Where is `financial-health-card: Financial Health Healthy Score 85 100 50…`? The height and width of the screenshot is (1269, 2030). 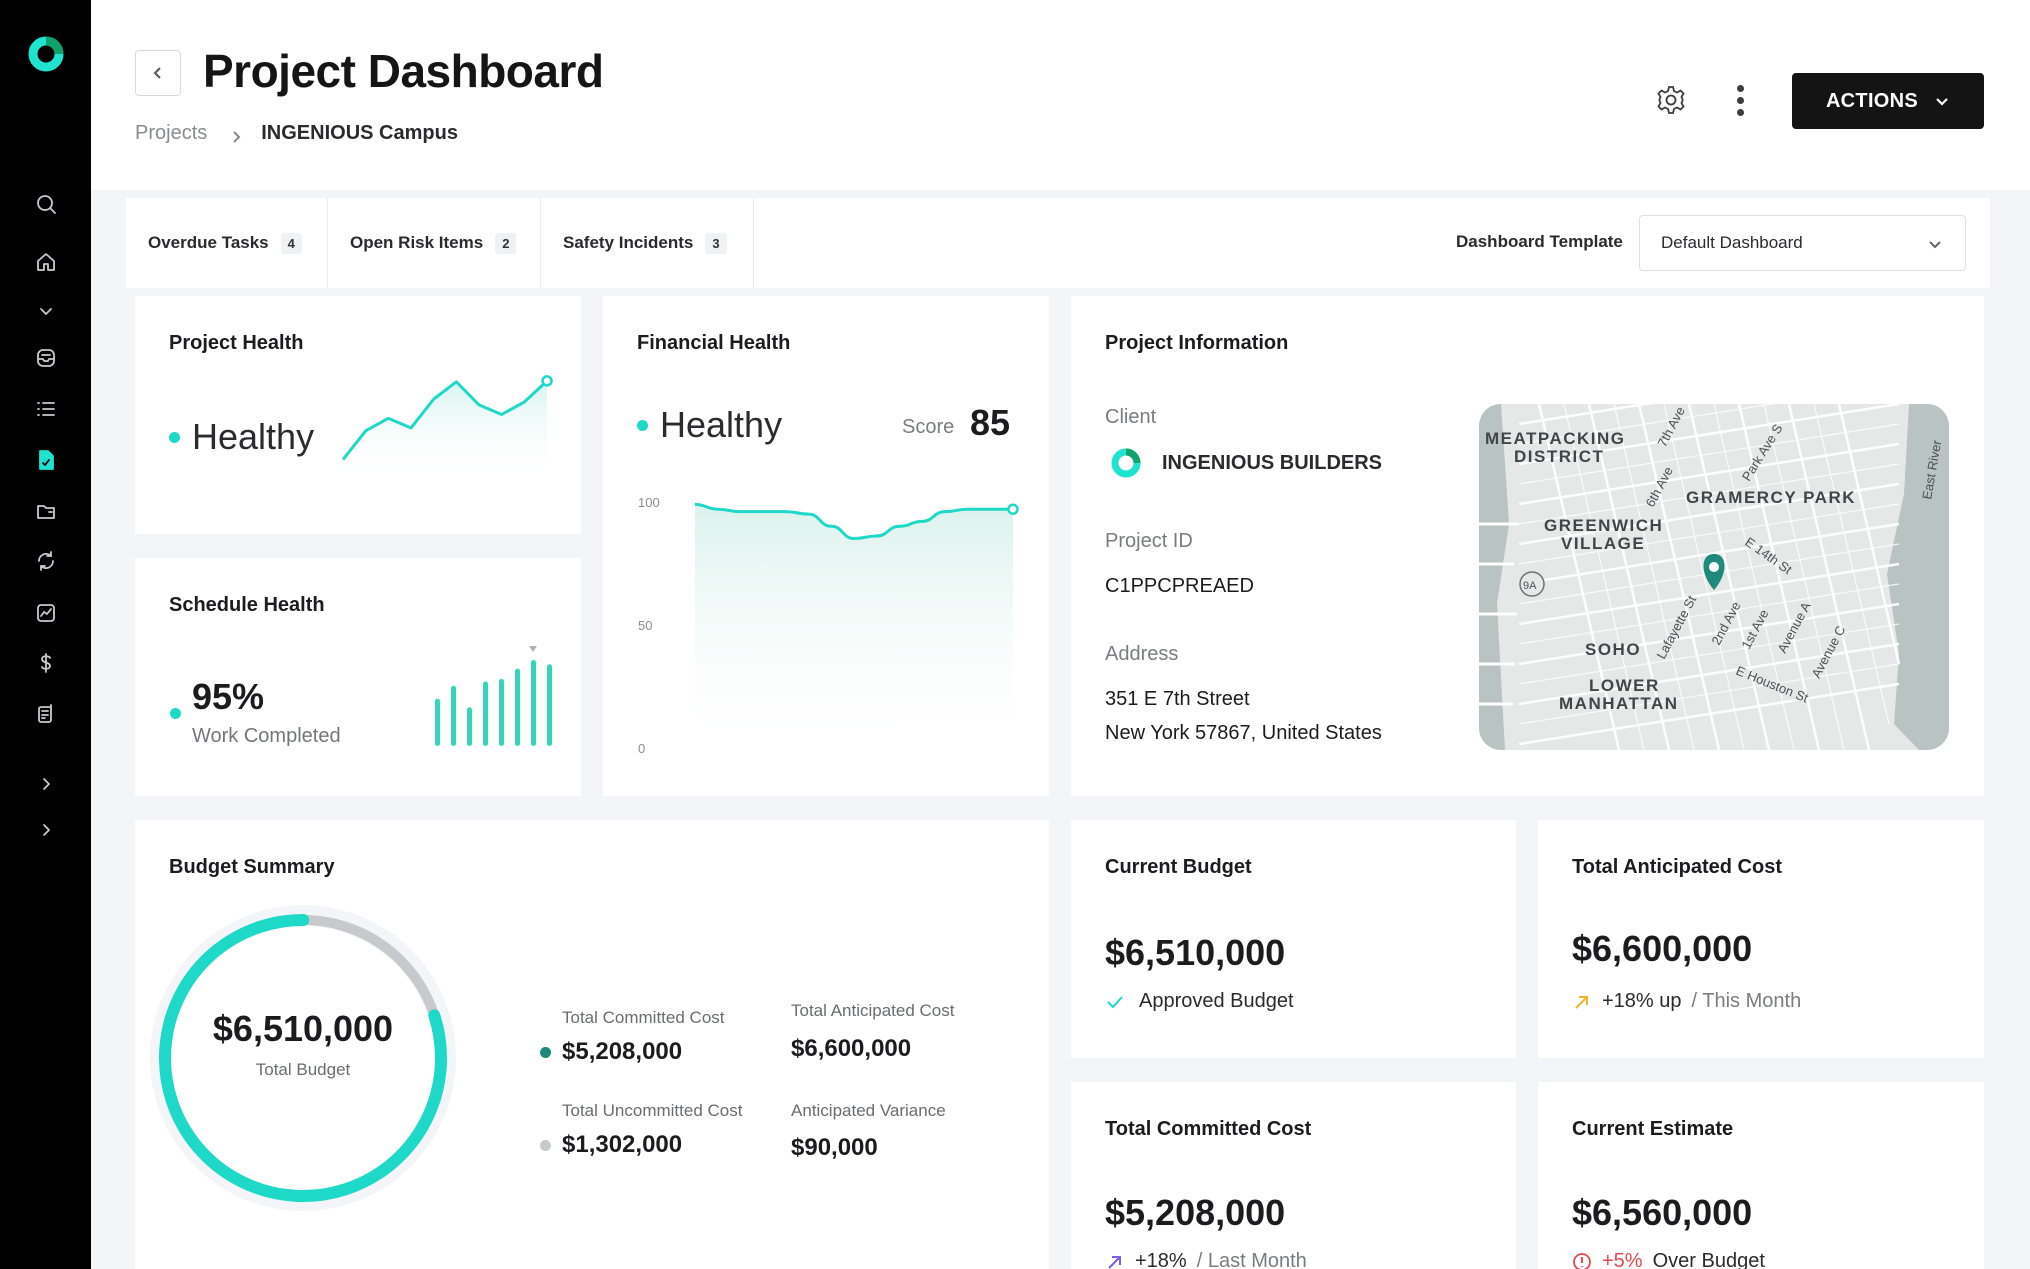
financial-health-card: Financial Health Healthy Score 85 100 50… is located at coordinates (826, 546).